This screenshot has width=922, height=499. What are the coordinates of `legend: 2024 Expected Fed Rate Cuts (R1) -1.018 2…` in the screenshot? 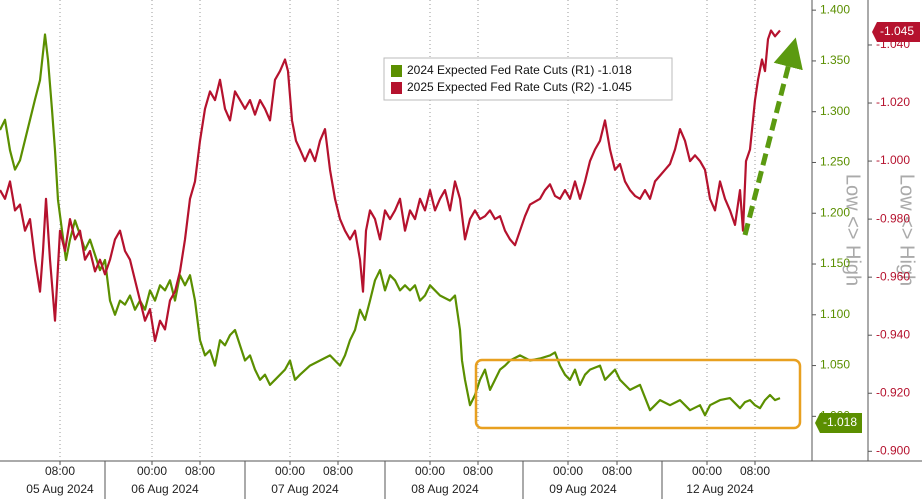 It's located at (528, 79).